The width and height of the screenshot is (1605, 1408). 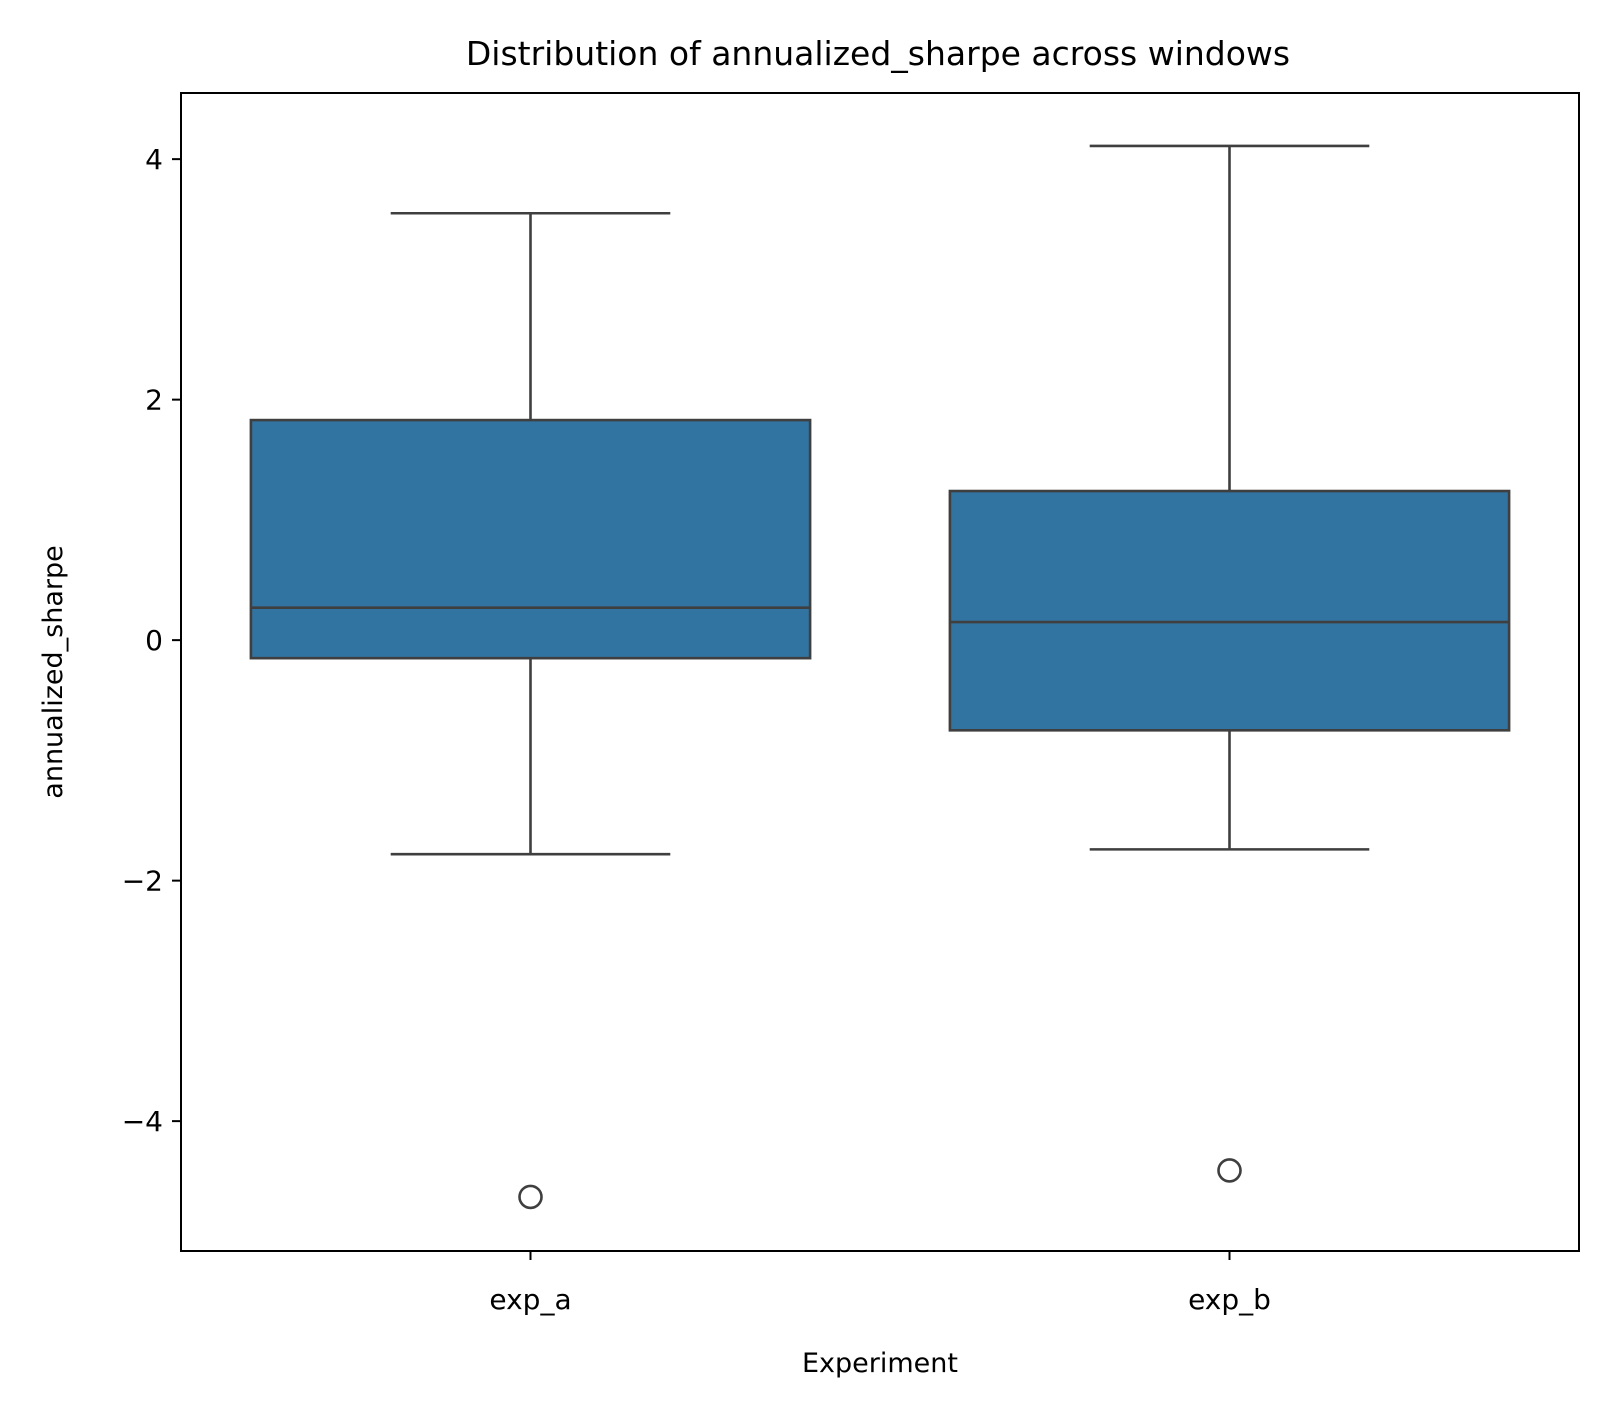 What do you see at coordinates (880, 1363) in the screenshot?
I see `x-axis-label: Experiment` at bounding box center [880, 1363].